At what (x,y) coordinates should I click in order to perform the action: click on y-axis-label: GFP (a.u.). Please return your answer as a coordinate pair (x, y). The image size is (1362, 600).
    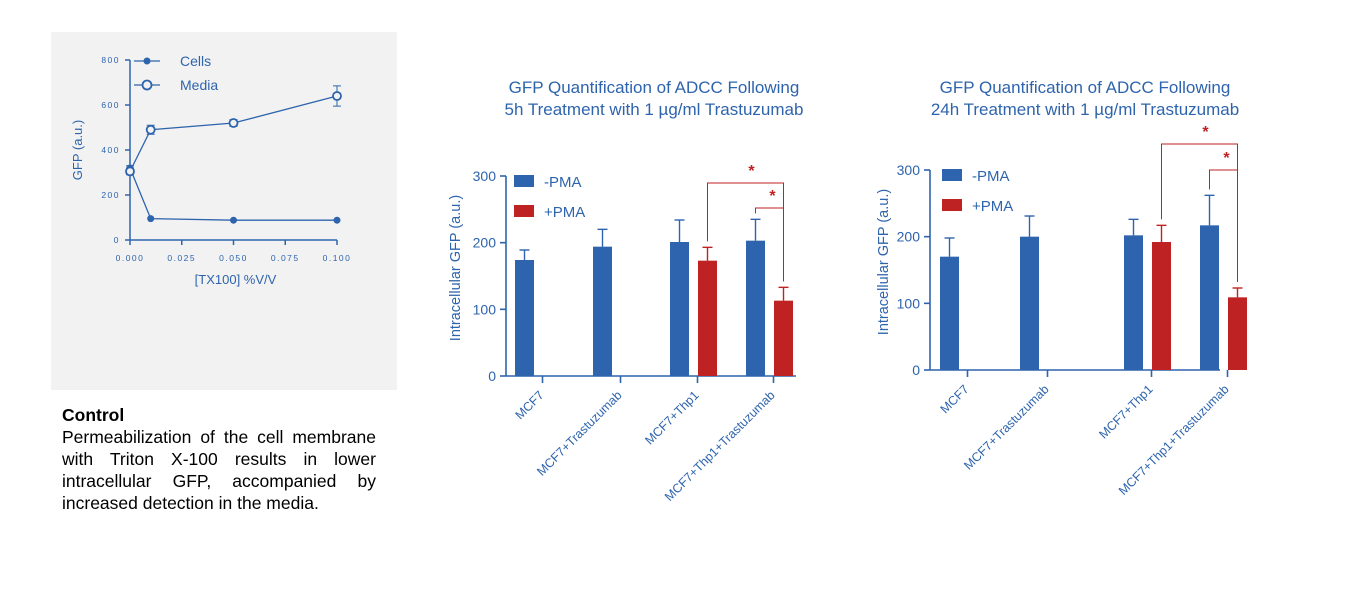
    Looking at the image, I should click on (77, 150).